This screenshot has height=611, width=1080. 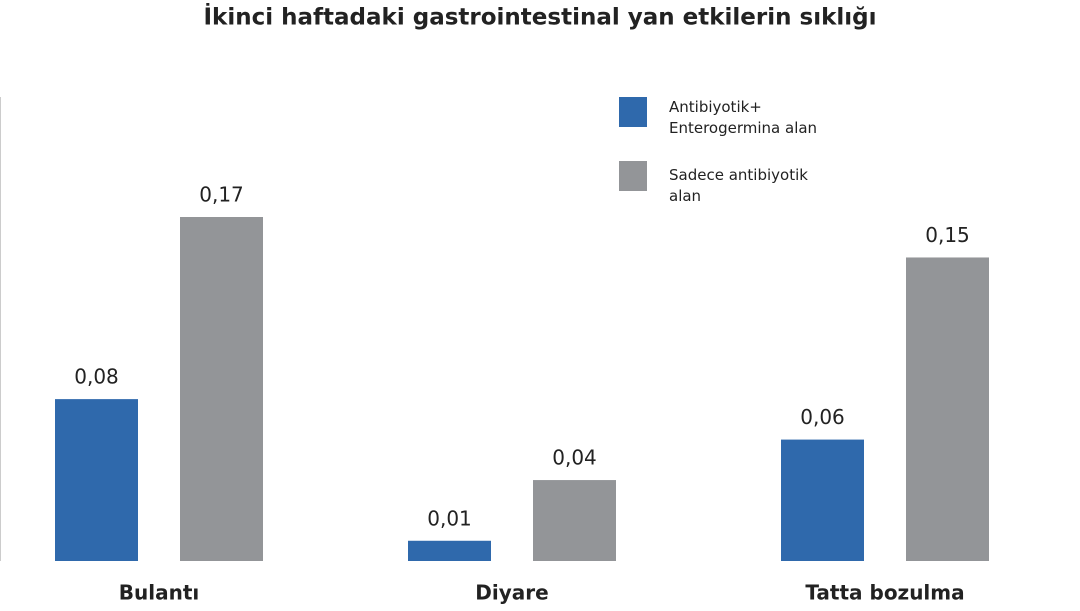 I want to click on value-label: 0,04, so click(x=574, y=458).